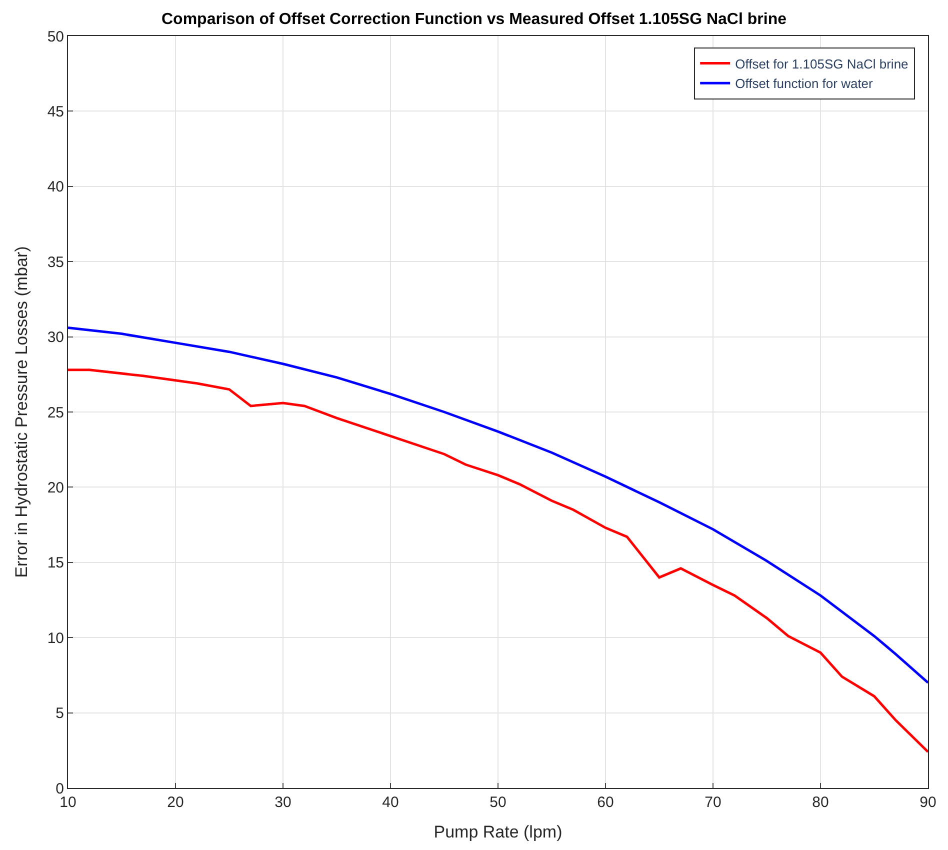 This screenshot has height=850, width=948. What do you see at coordinates (821, 64) in the screenshot?
I see `legend-label: Offset for 1.105SG NaCl brine` at bounding box center [821, 64].